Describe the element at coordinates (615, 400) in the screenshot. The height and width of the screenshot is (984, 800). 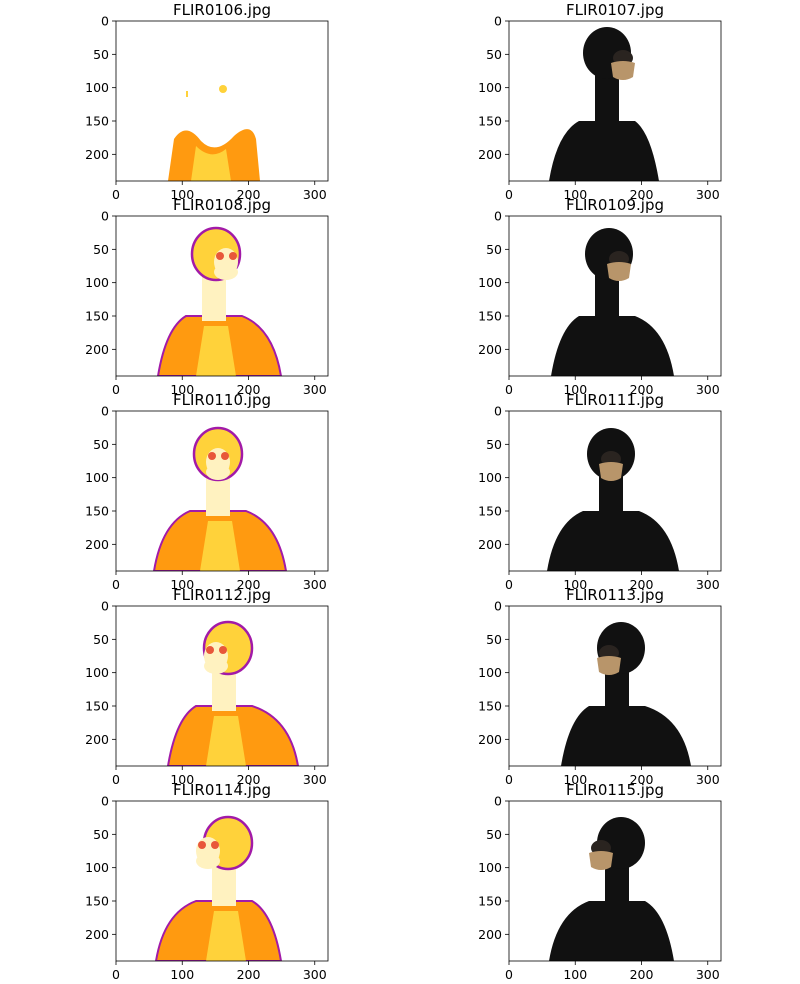
I see `panel-title: FLIR0111.jpg` at that location.